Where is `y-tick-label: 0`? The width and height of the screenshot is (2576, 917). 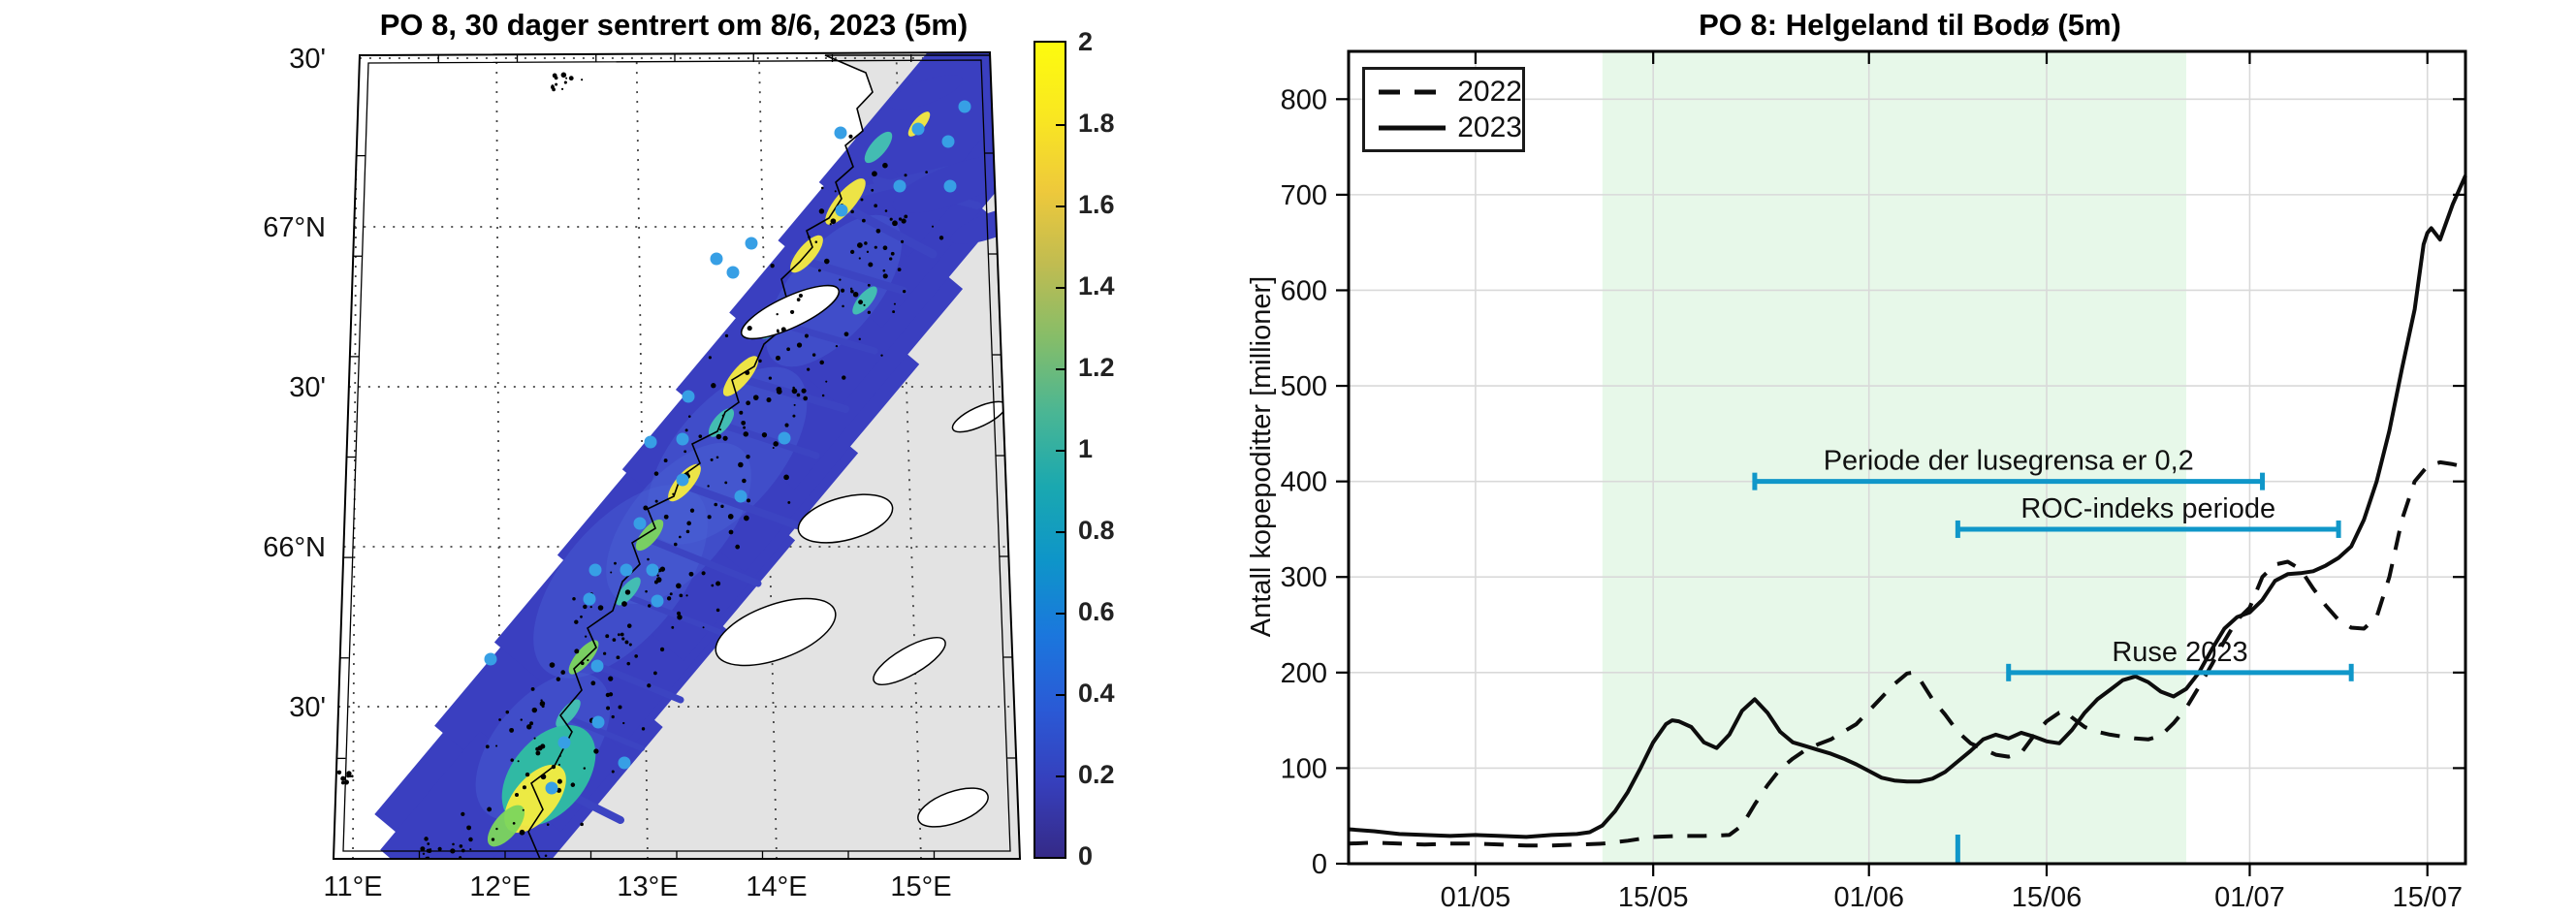
y-tick-label: 0 is located at coordinates (1319, 865).